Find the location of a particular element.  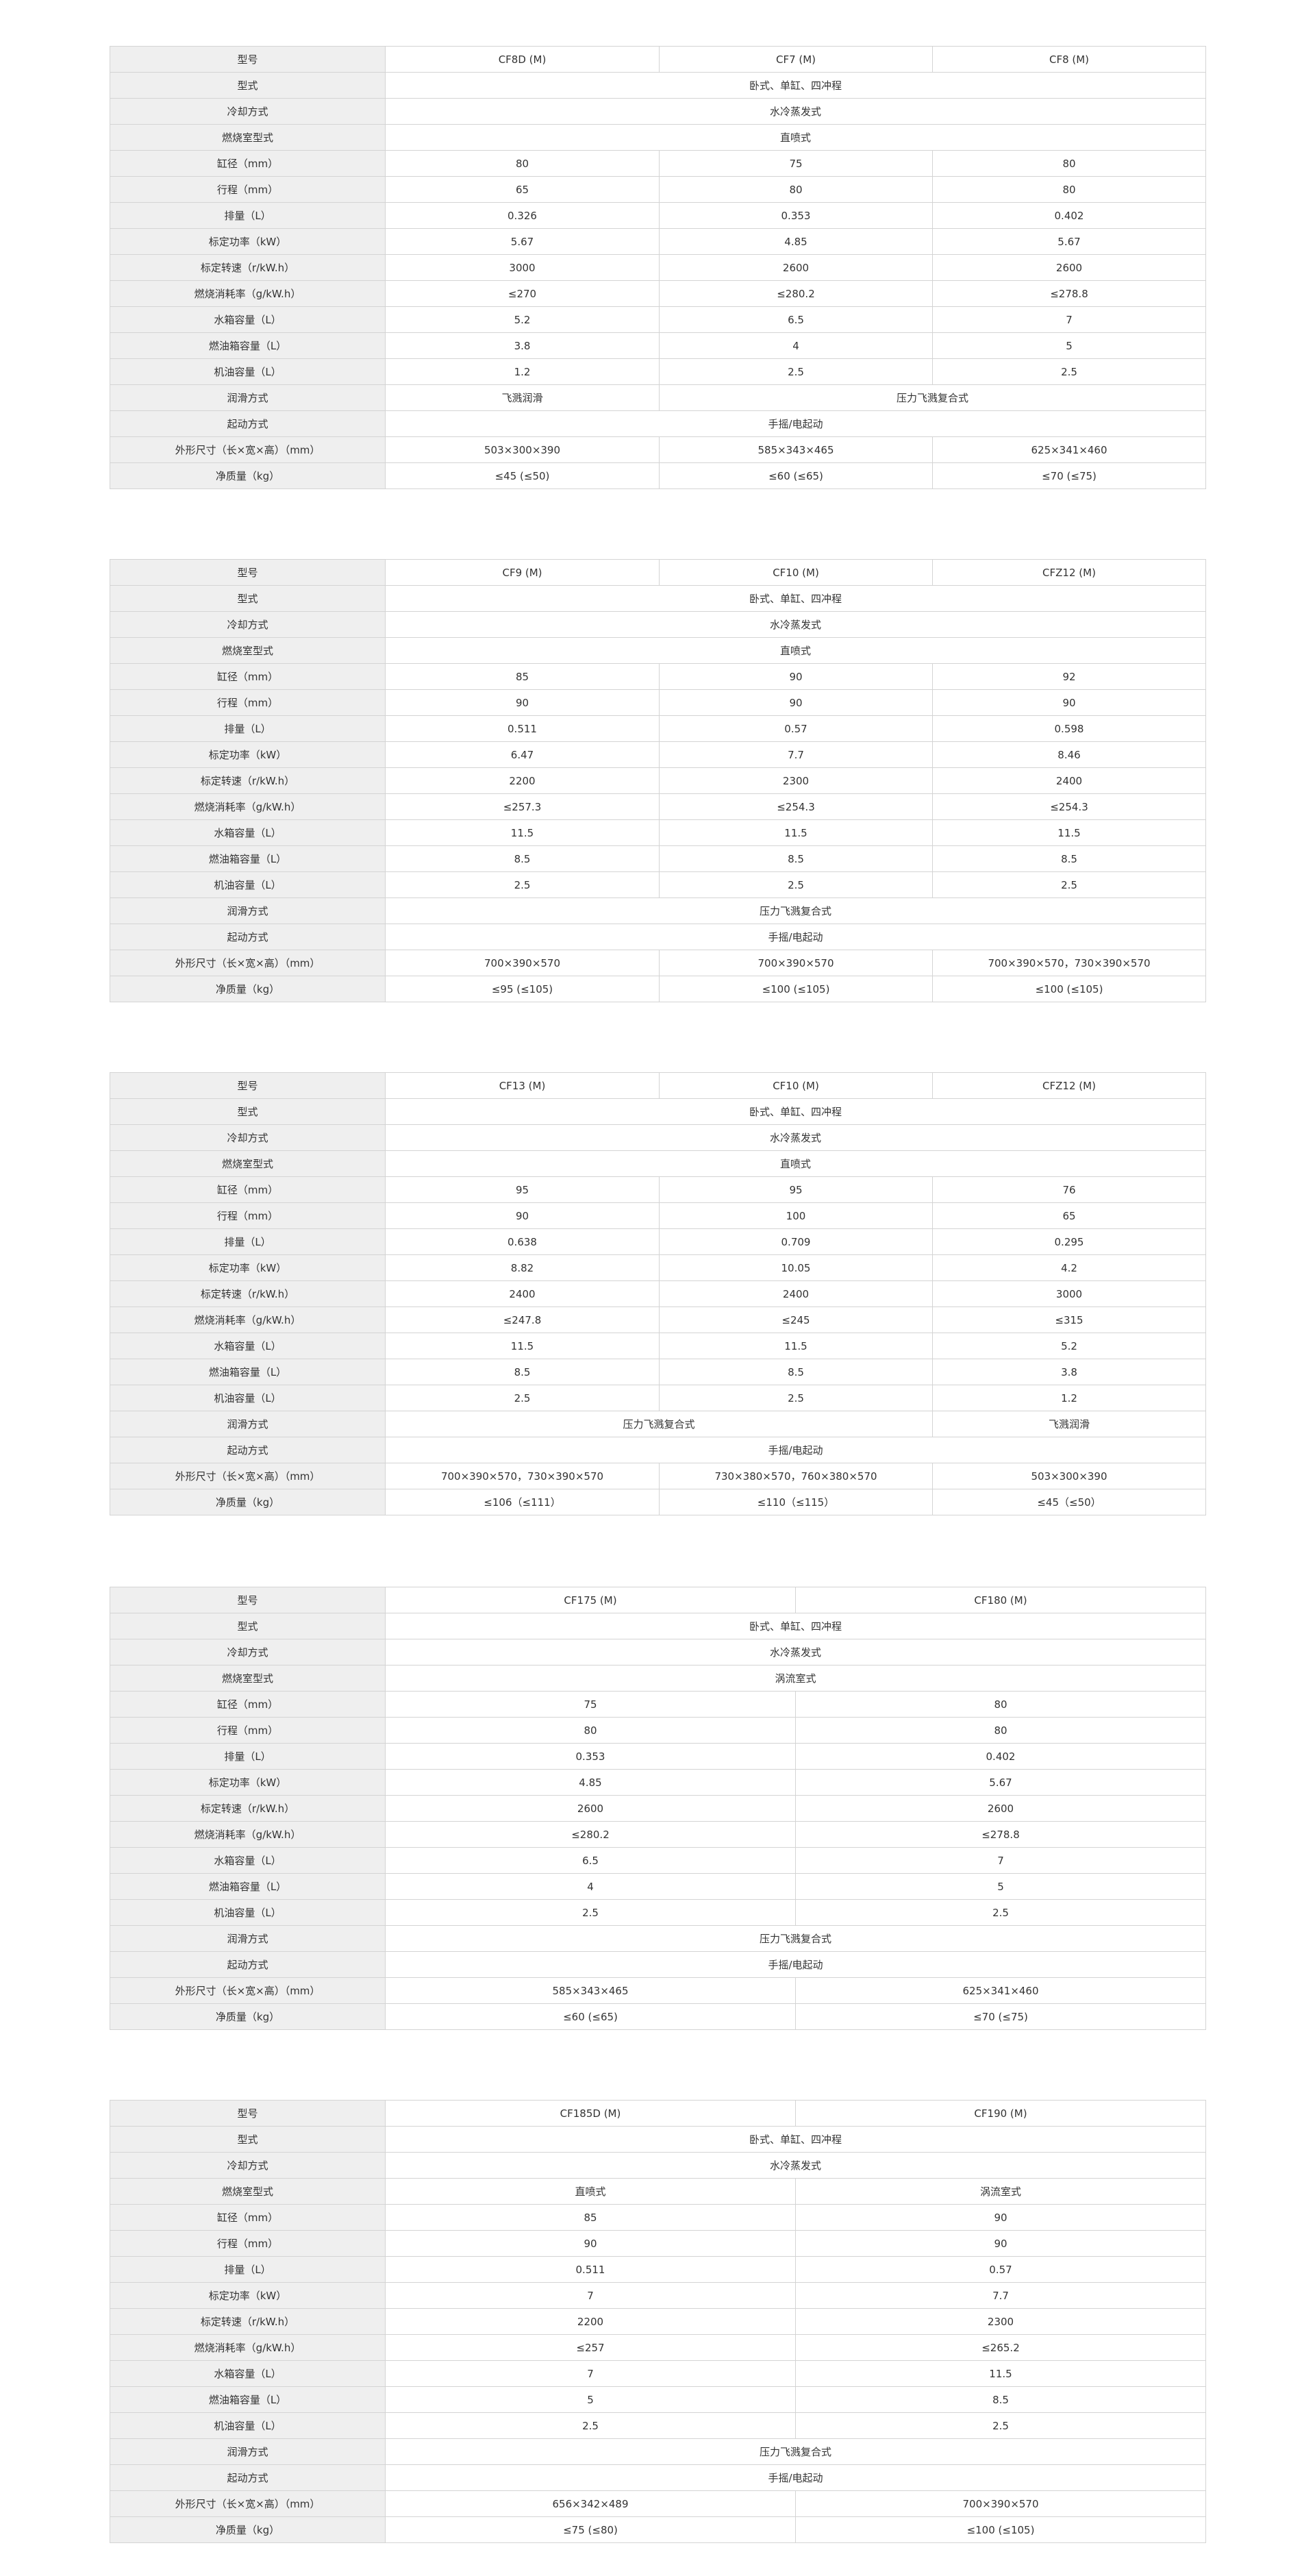

table-row: 缸径（mm） 80 75 80 is located at coordinates (658, 163).